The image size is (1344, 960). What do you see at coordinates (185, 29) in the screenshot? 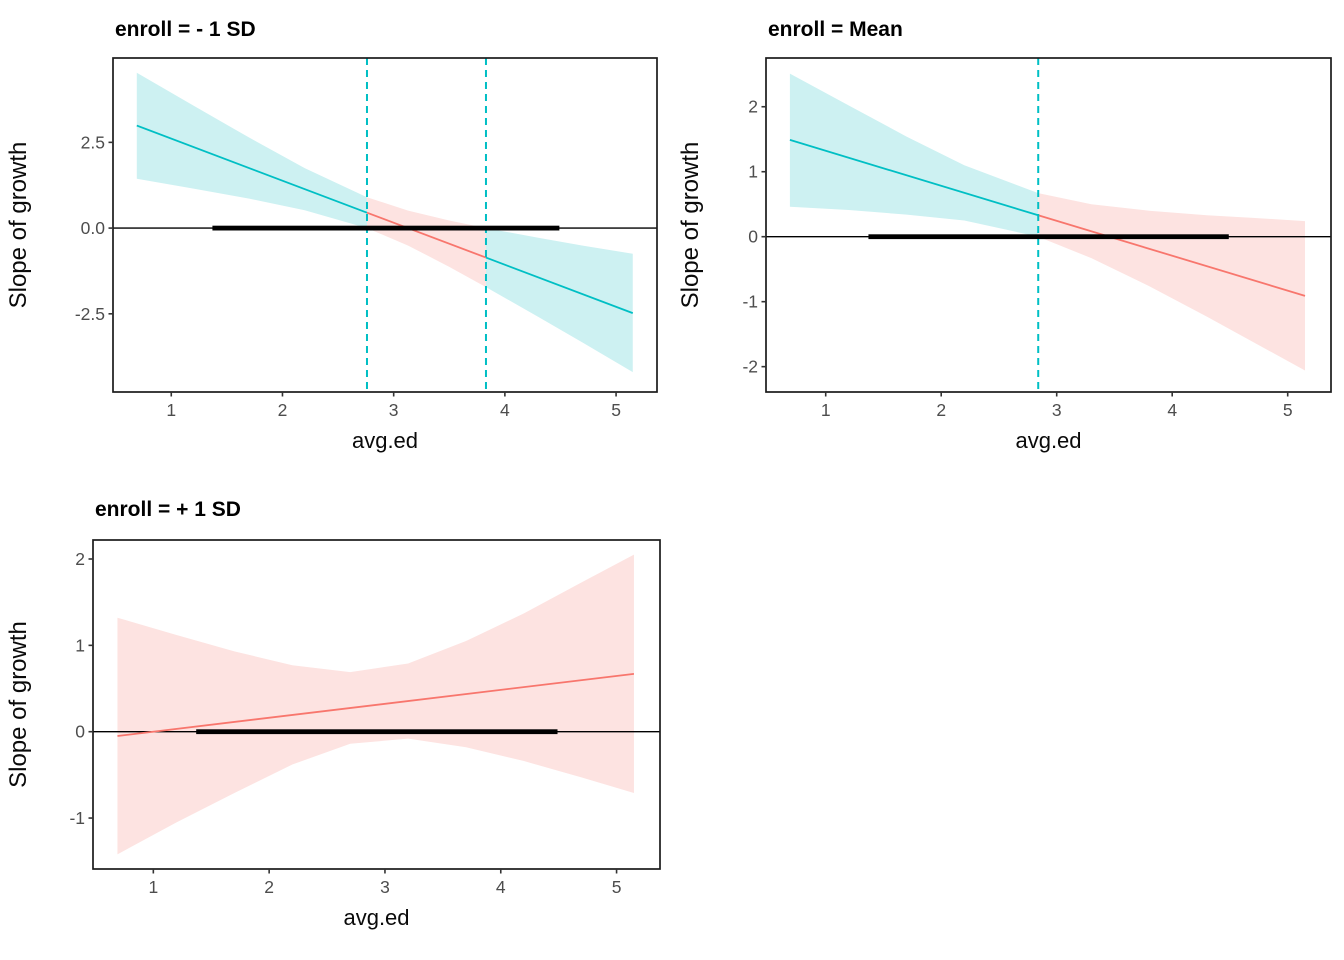
I see `panel-title: enroll = - 1 SD` at bounding box center [185, 29].